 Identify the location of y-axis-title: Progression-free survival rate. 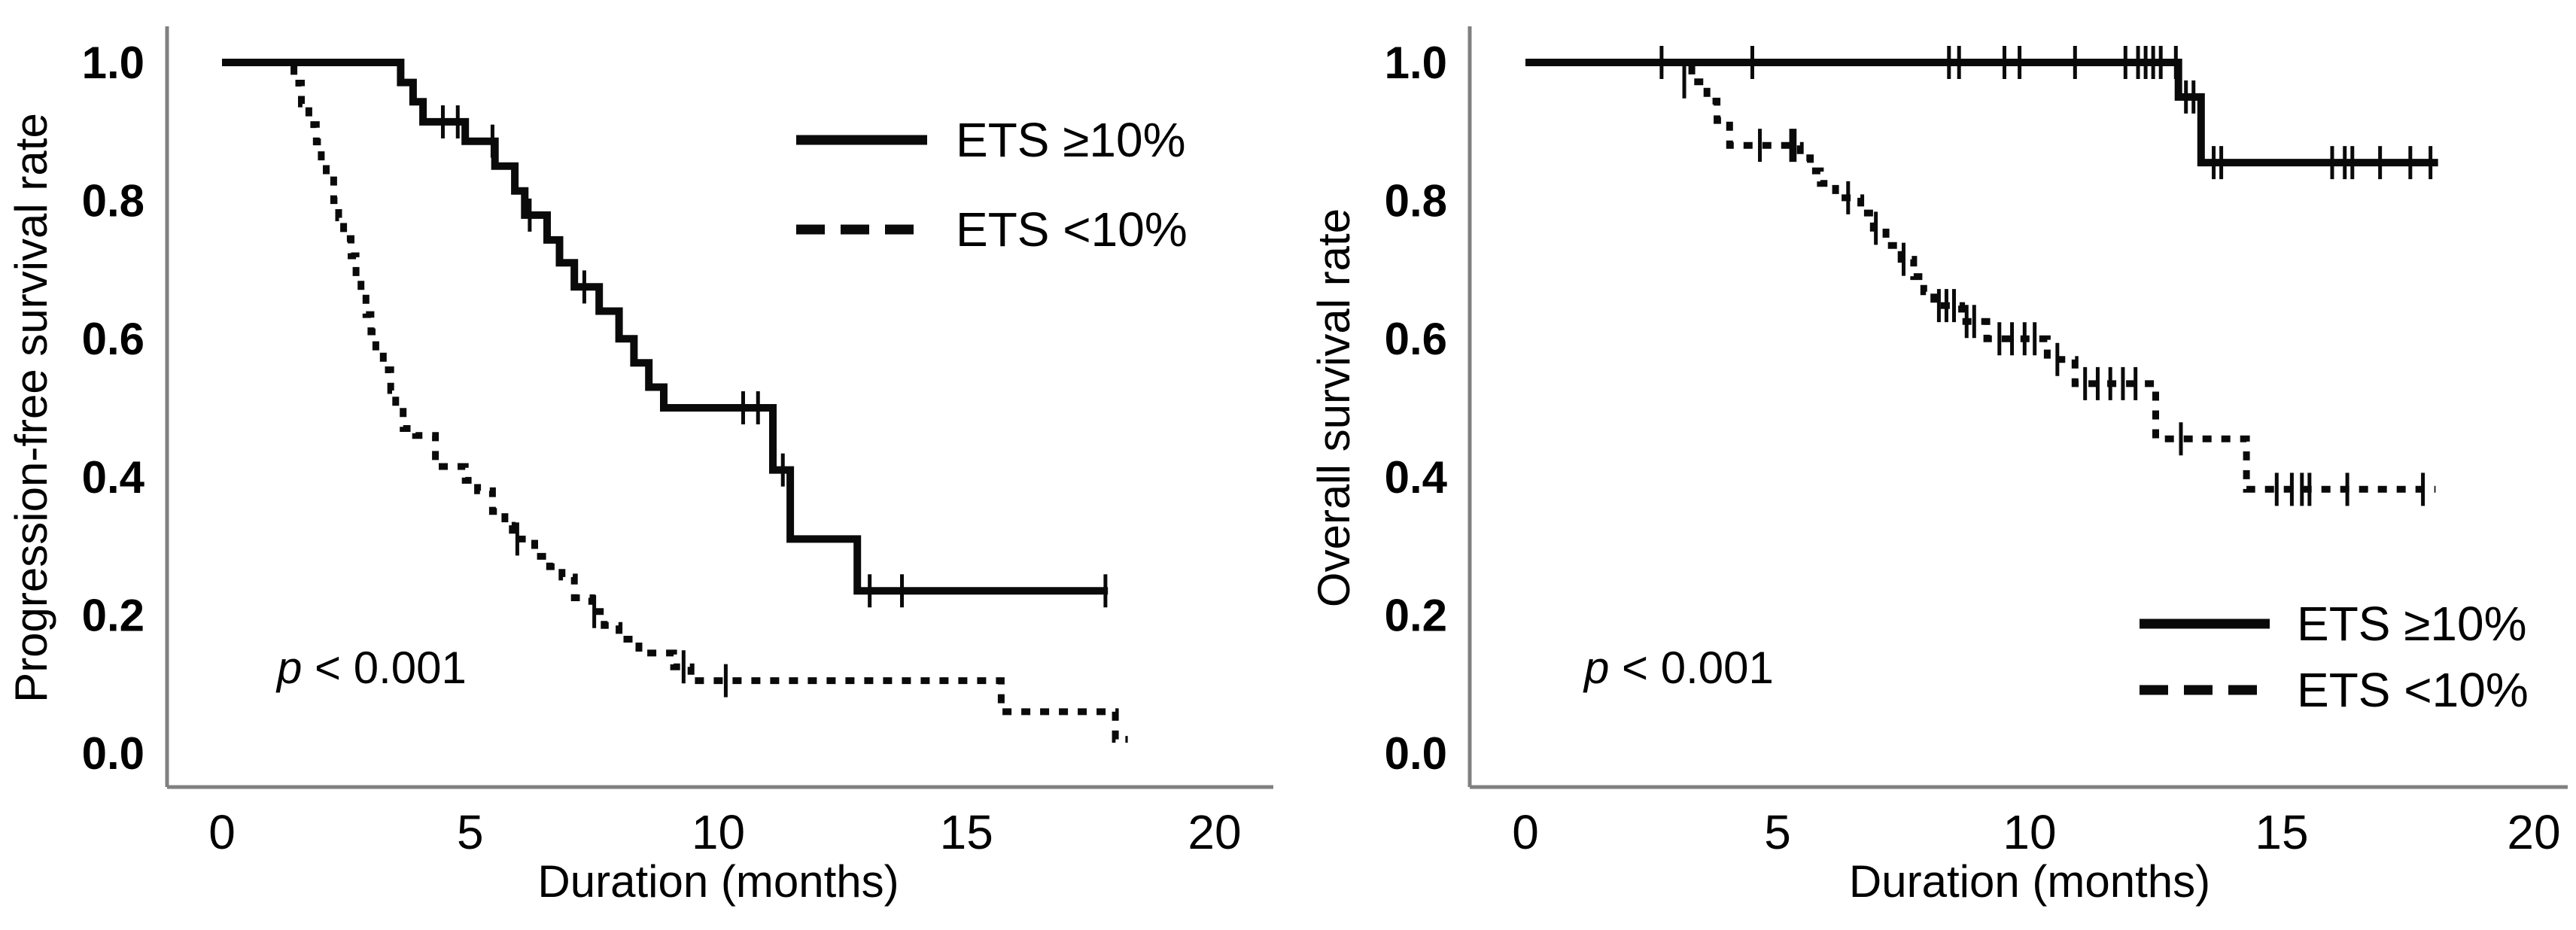
(31, 408).